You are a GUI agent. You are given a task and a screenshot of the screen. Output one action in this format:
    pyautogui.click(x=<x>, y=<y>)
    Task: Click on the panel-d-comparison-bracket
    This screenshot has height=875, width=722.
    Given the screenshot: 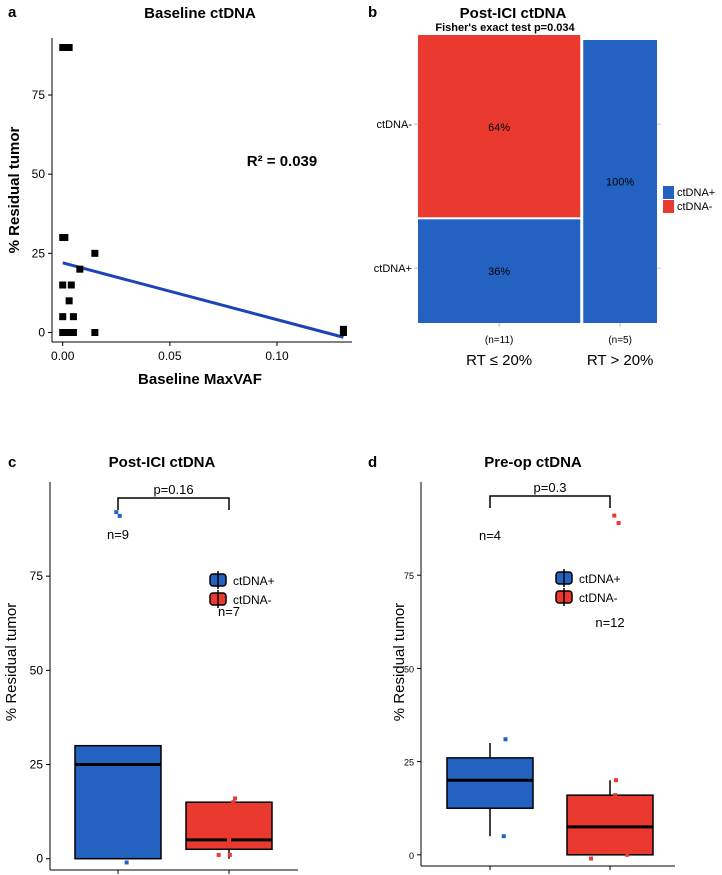 What is the action you would take?
    pyautogui.click(x=550, y=501)
    